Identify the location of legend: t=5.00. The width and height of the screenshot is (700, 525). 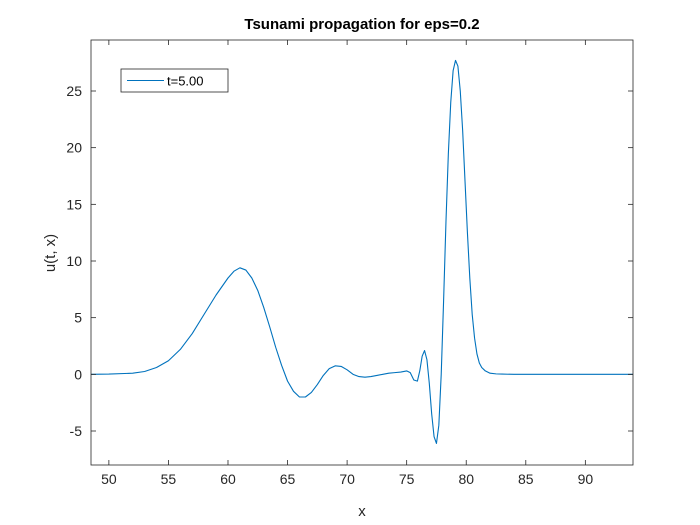
(174, 80).